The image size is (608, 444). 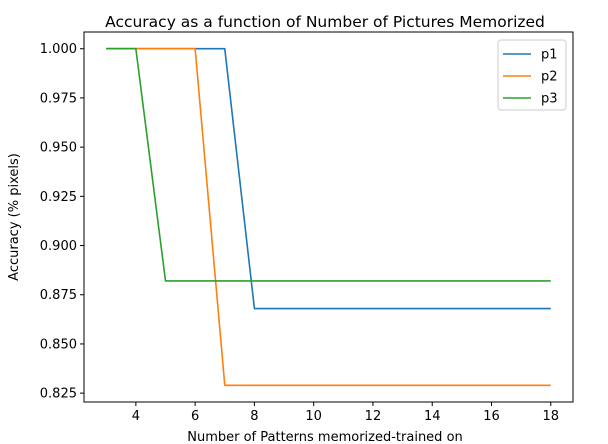 What do you see at coordinates (549, 77) in the screenshot?
I see `legend-label-p2: p2` at bounding box center [549, 77].